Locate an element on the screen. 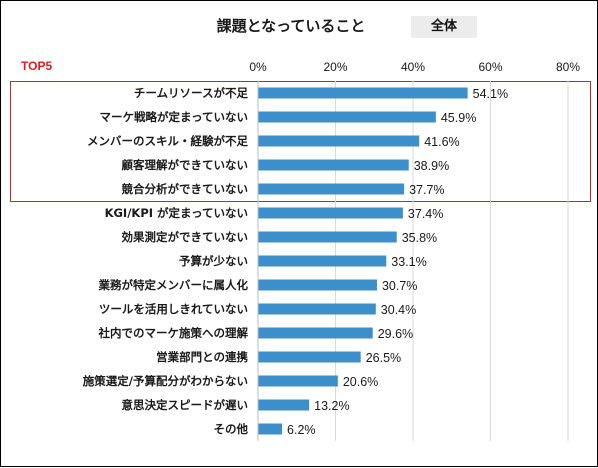  category-label: 施策選定/予算配分がわからない is located at coordinates (165, 381).